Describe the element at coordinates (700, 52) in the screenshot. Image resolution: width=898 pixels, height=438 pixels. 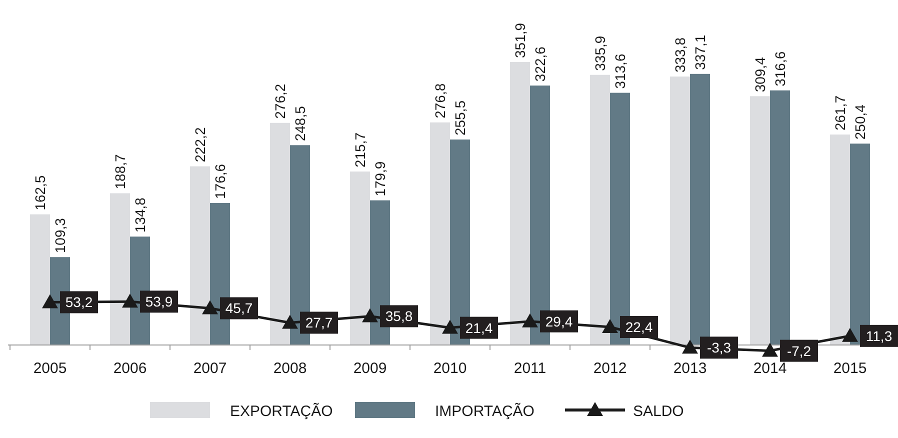
I see `data-label: 337,1` at that location.